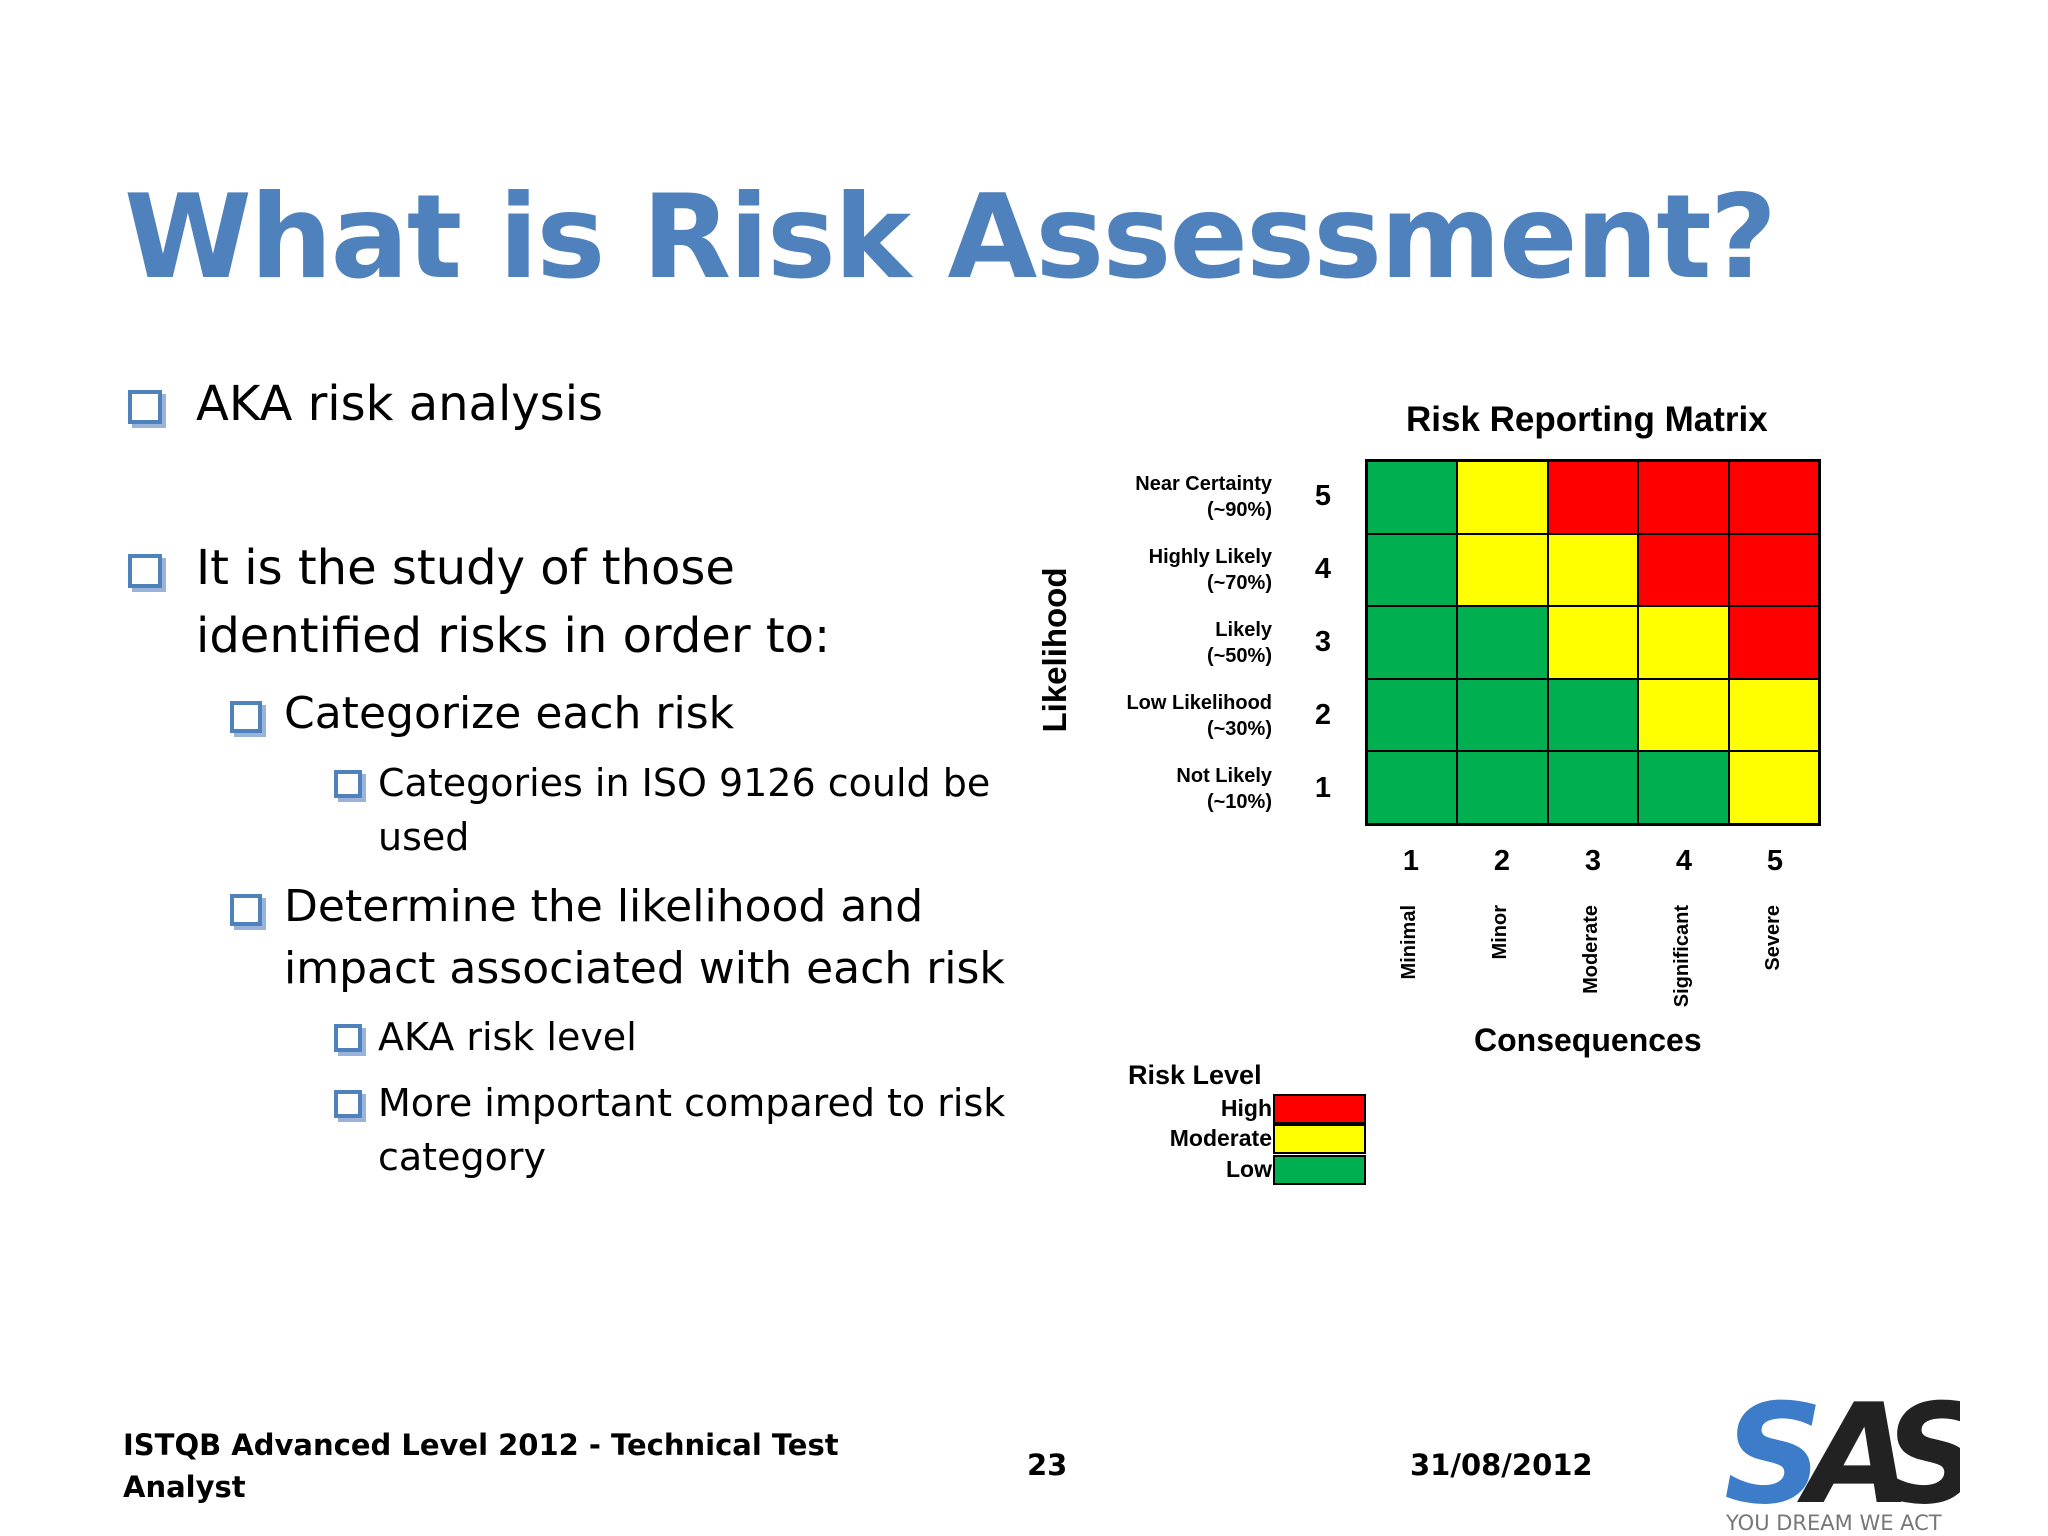 The image size is (2048, 1536). What do you see at coordinates (507, 1037) in the screenshot?
I see `bullet-text: AKA risk level` at bounding box center [507, 1037].